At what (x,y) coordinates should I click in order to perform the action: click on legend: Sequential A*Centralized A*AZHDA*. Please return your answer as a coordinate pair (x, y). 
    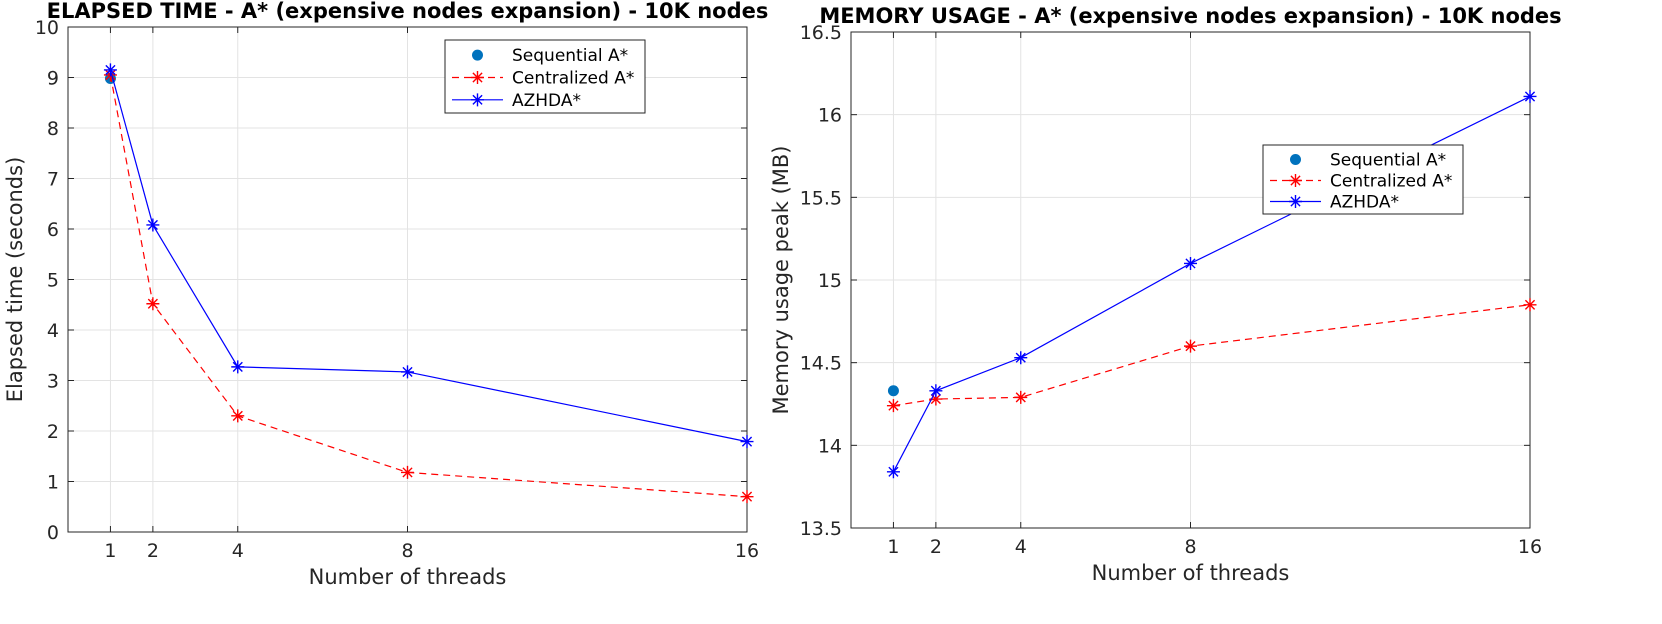
    Looking at the image, I should click on (1363, 179).